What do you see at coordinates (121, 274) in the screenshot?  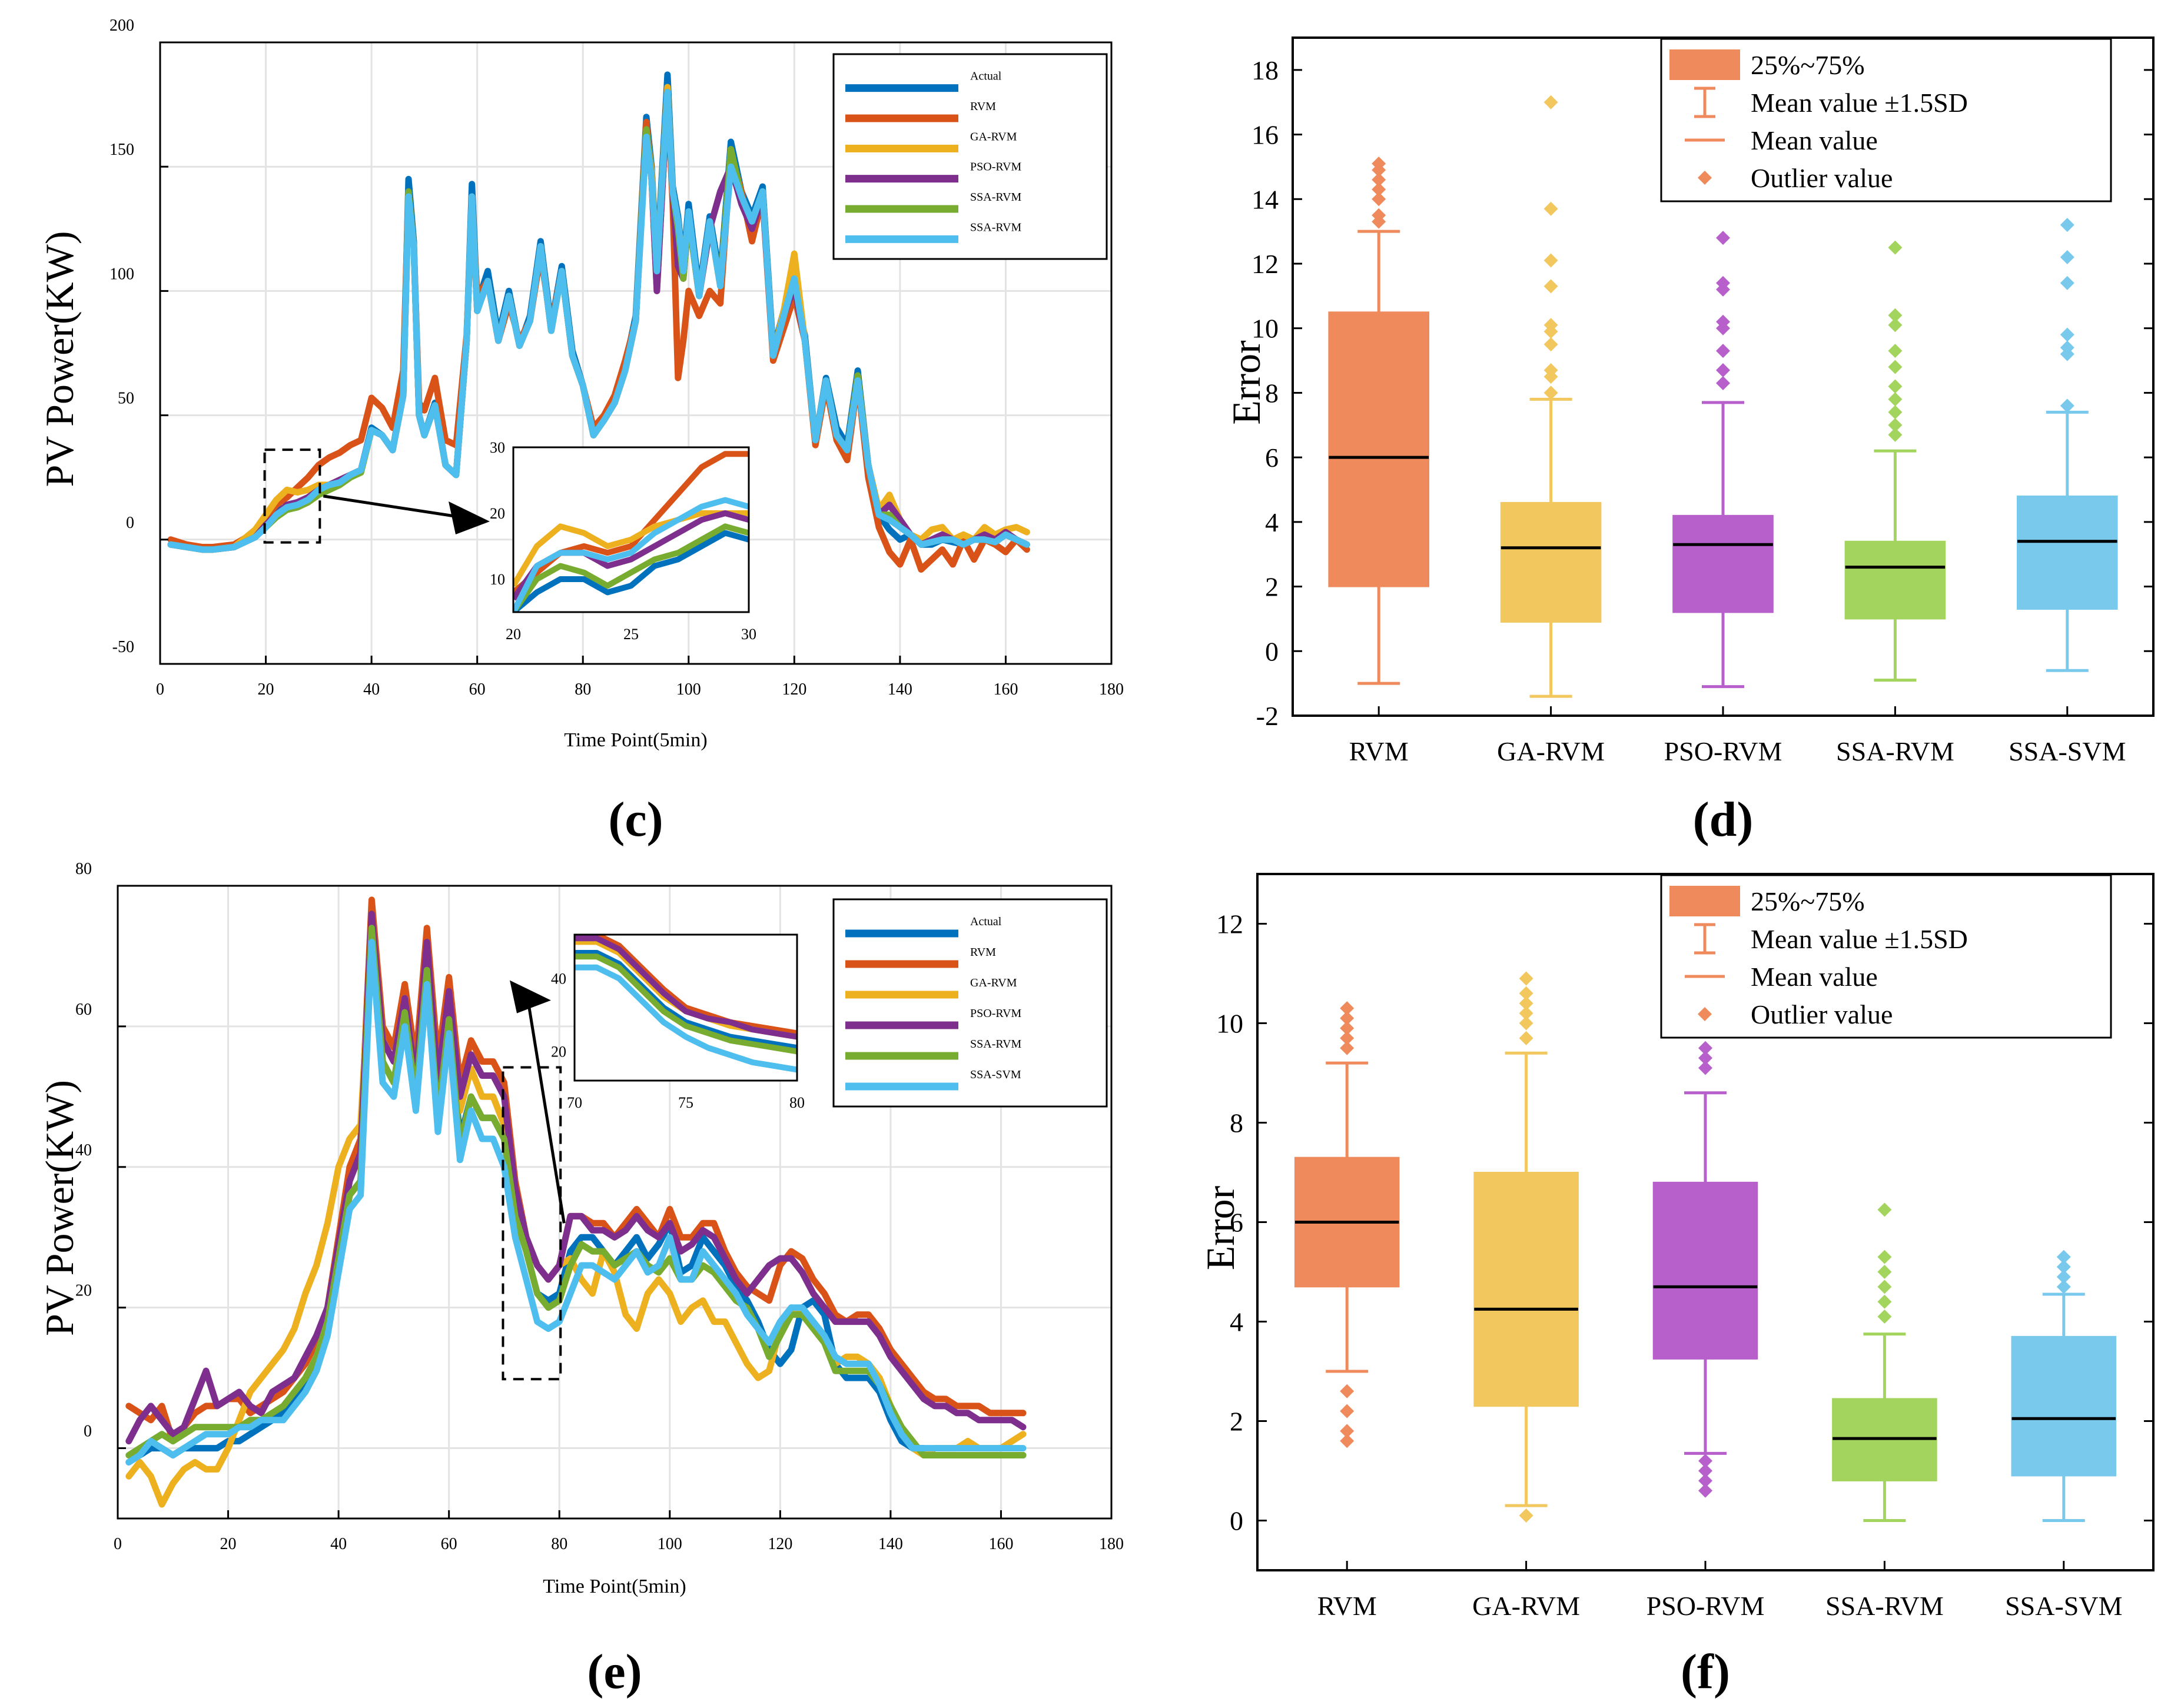 I see `y-tick-label: 100` at bounding box center [121, 274].